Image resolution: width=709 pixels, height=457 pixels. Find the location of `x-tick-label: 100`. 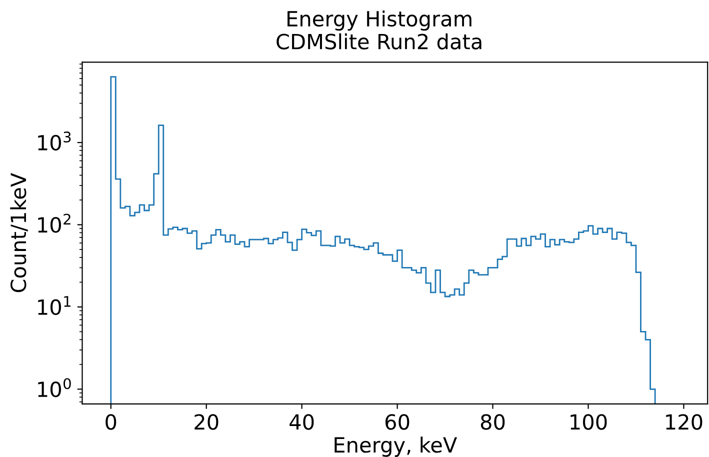

x-tick-label: 100 is located at coordinates (588, 422).